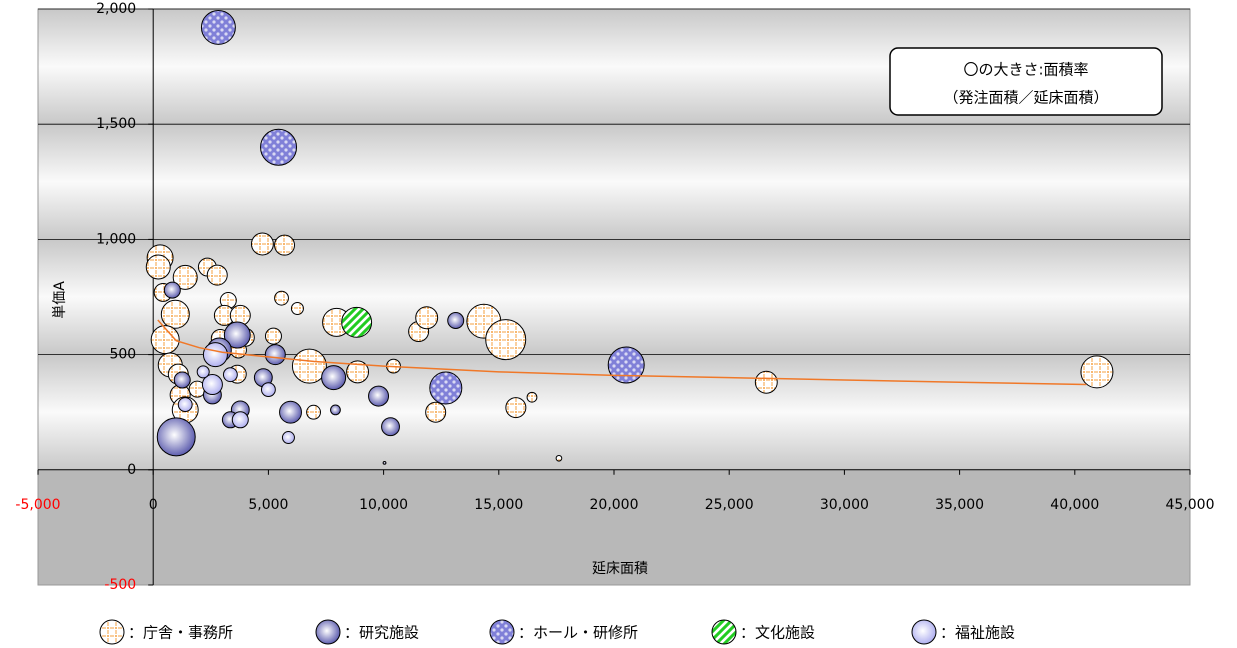 This screenshot has width=1237, height=648. I want to click on y-tick-label: 1,500, so click(116, 124).